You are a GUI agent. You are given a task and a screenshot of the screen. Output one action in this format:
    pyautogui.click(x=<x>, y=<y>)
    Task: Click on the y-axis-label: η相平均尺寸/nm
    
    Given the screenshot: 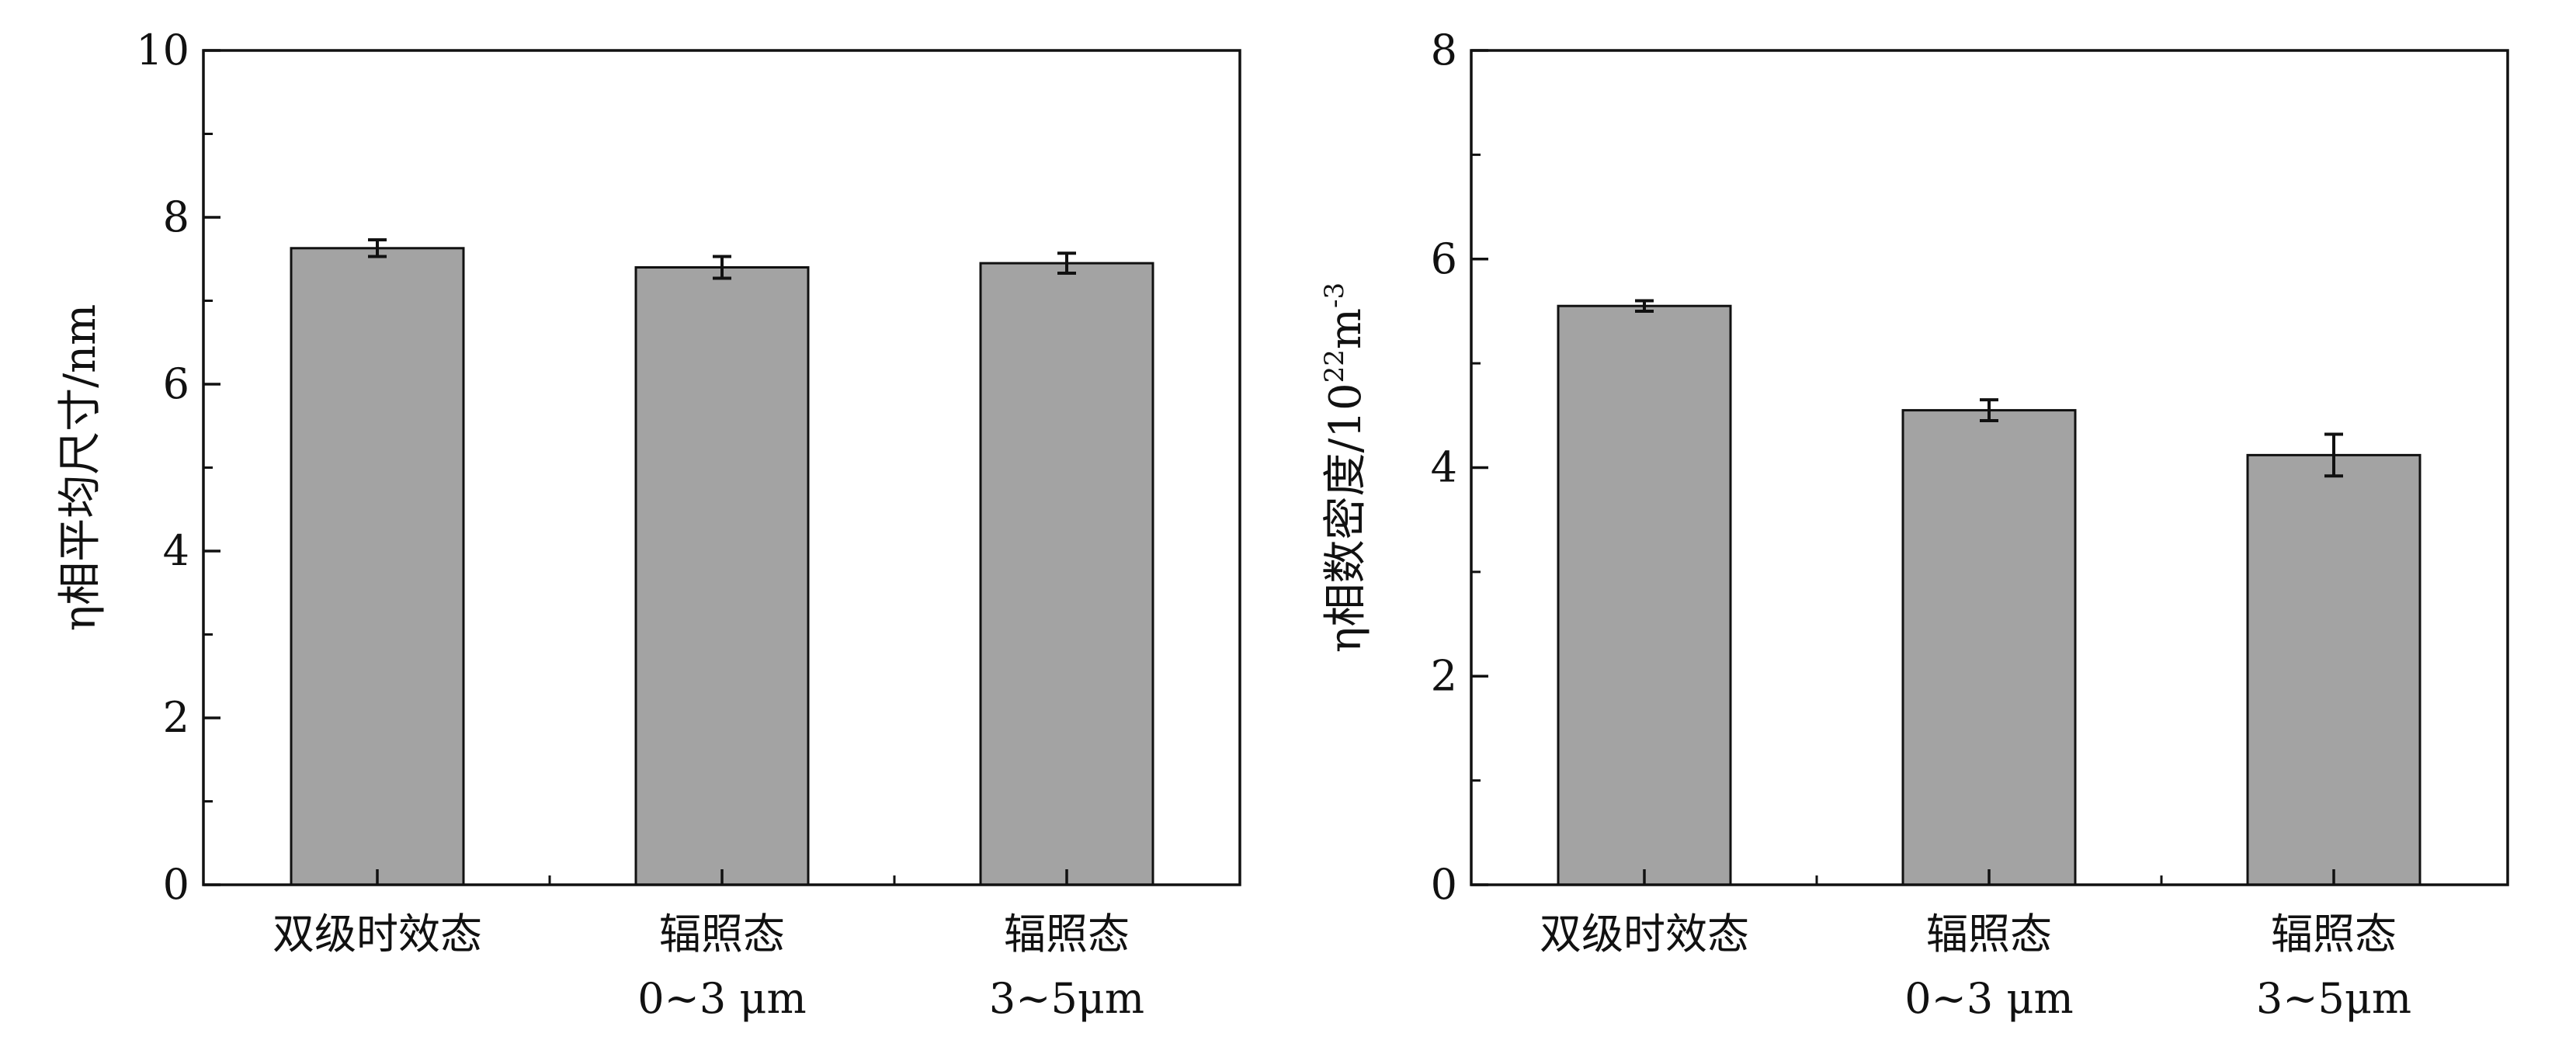 What is the action you would take?
    pyautogui.click(x=80, y=468)
    